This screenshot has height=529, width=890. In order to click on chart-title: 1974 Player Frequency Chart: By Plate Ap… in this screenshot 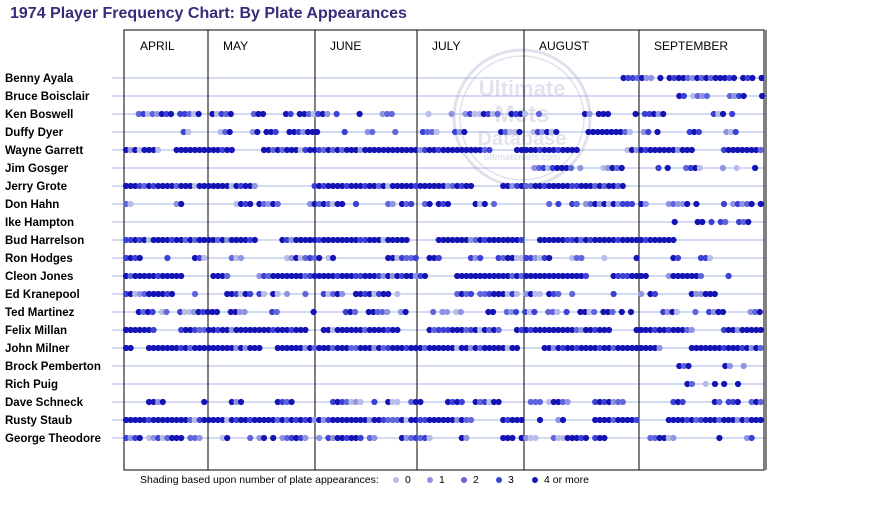, I will do `click(208, 13)`.